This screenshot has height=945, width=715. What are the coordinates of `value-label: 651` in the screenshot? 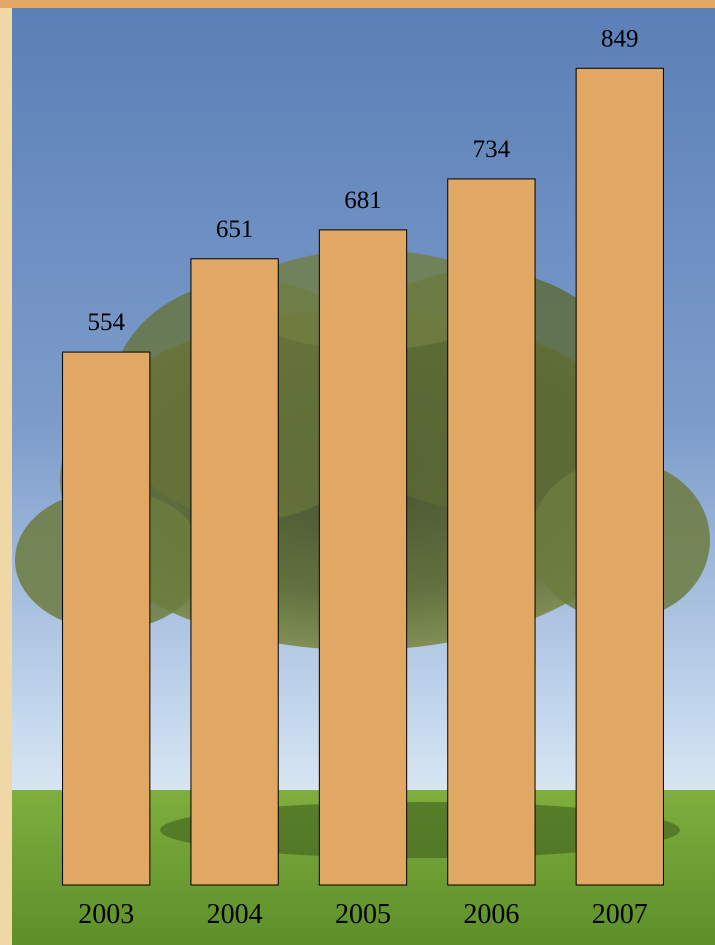 It's located at (235, 229).